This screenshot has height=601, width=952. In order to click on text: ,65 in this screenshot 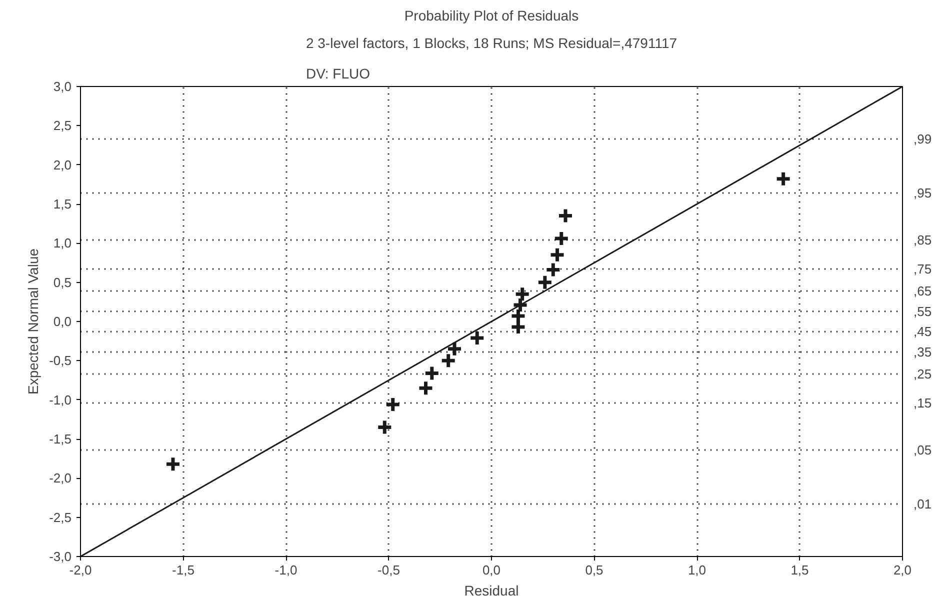, I will do `click(923, 290)`.